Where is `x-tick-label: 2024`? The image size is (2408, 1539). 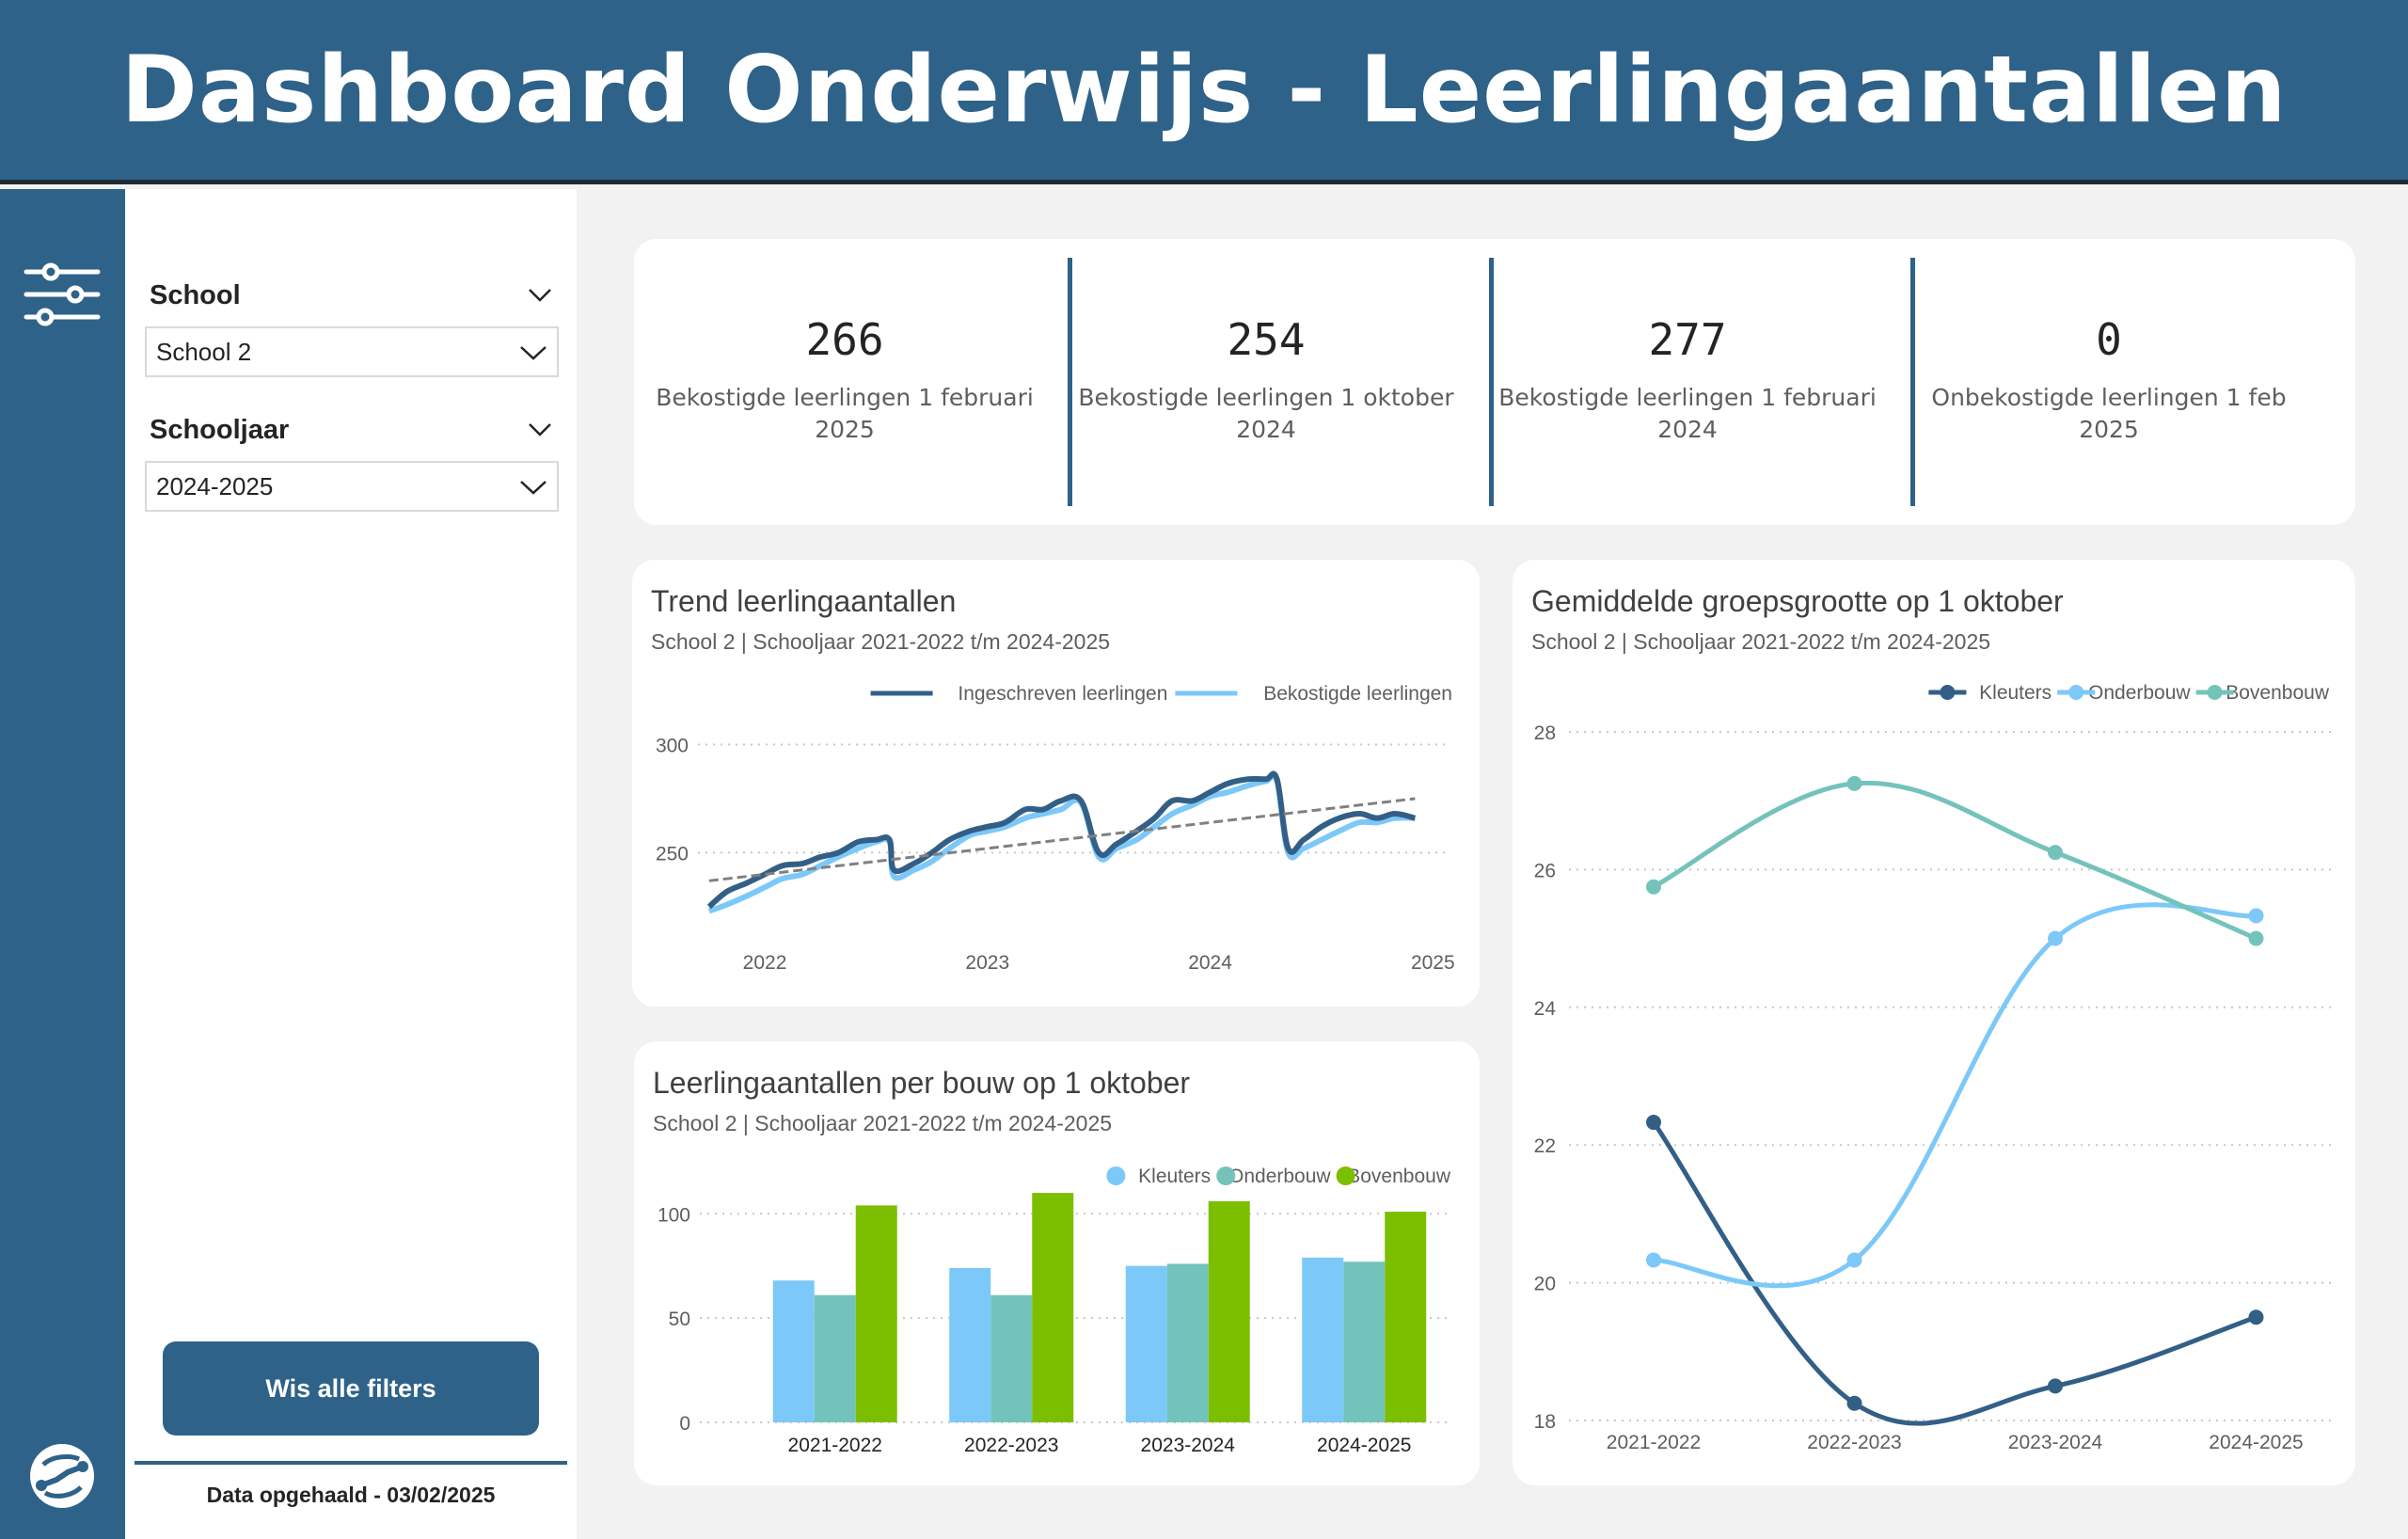
x-tick-label: 2024 is located at coordinates (1210, 963).